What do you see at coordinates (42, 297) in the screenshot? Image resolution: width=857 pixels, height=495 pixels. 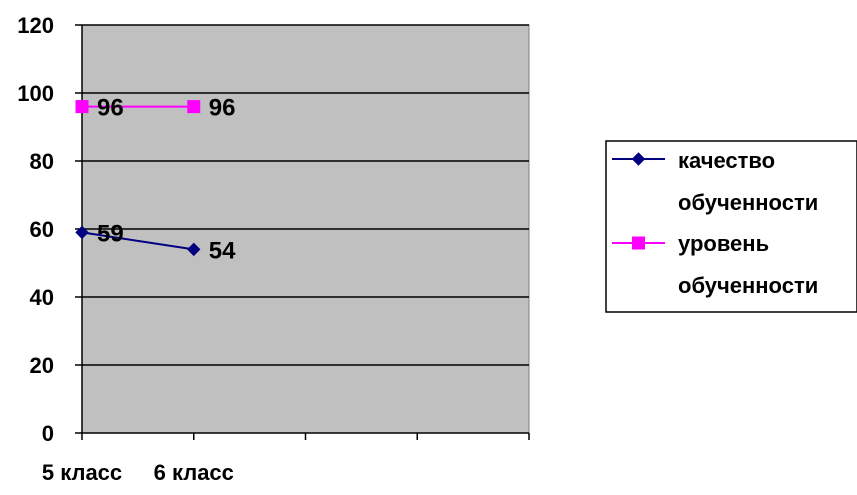 I see `y-tick-label-2: 40` at bounding box center [42, 297].